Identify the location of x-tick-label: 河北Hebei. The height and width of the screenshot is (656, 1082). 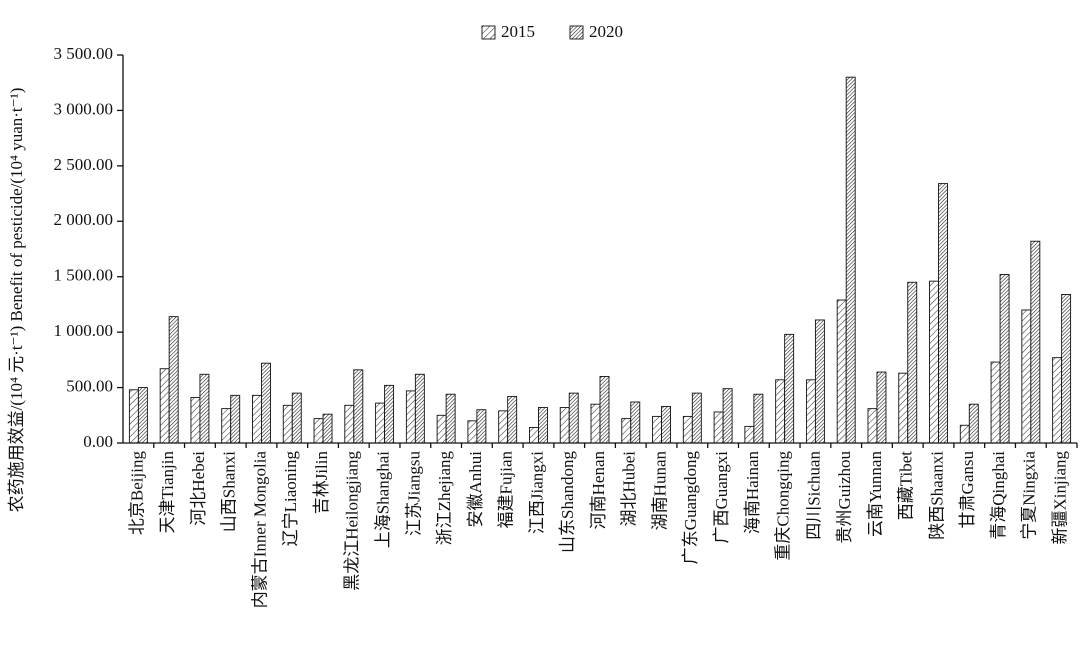
(198, 488).